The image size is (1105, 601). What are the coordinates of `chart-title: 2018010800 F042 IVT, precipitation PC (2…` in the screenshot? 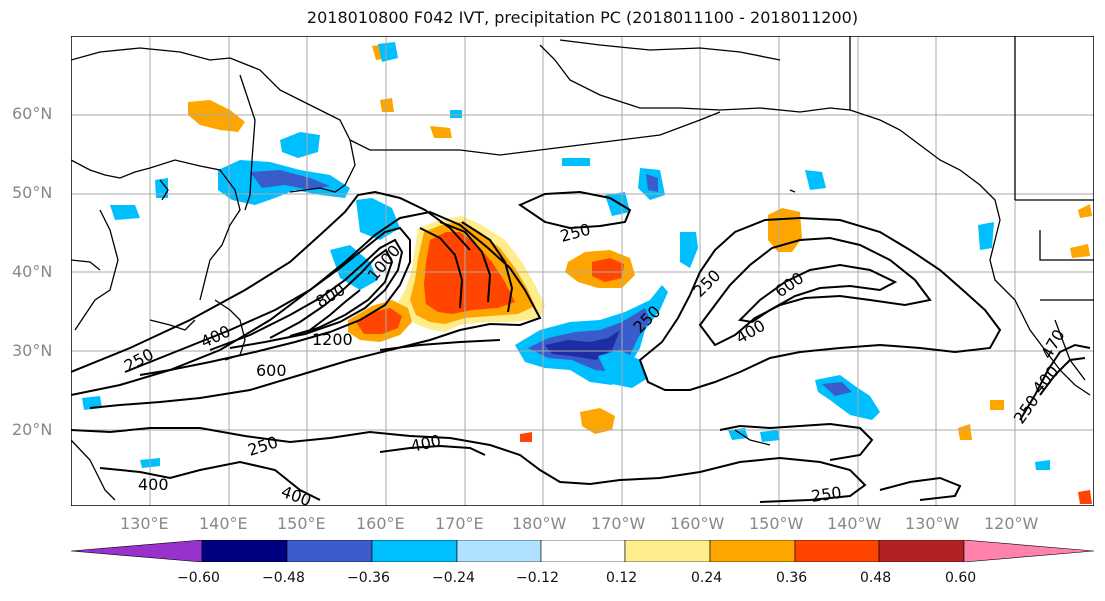 It's located at (582, 17).